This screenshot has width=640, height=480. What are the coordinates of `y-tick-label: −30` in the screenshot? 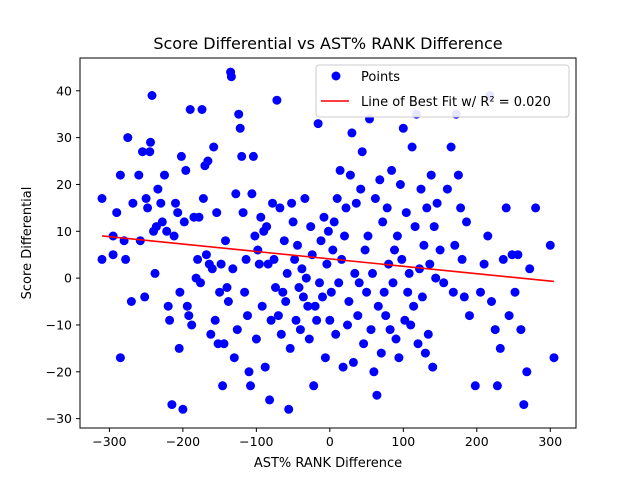 It's located at (59, 418).